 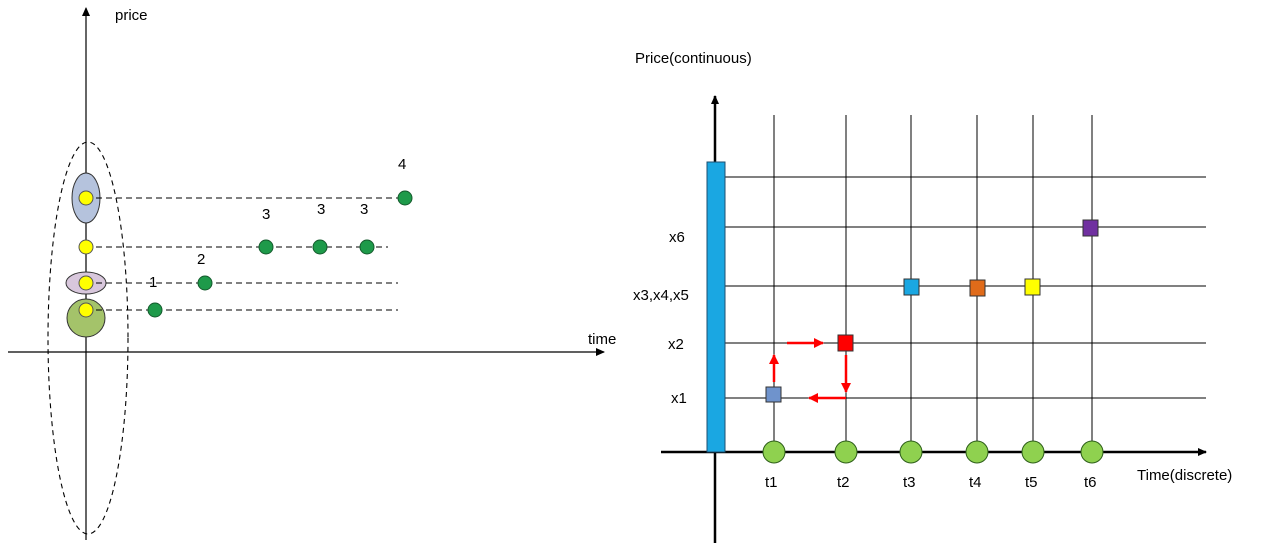 I want to click on left-y-axis-label: price, so click(x=131, y=15).